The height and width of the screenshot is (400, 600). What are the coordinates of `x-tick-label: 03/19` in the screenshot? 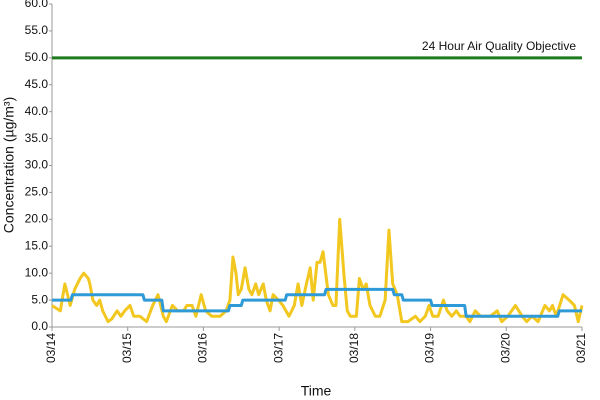 It's located at (430, 348).